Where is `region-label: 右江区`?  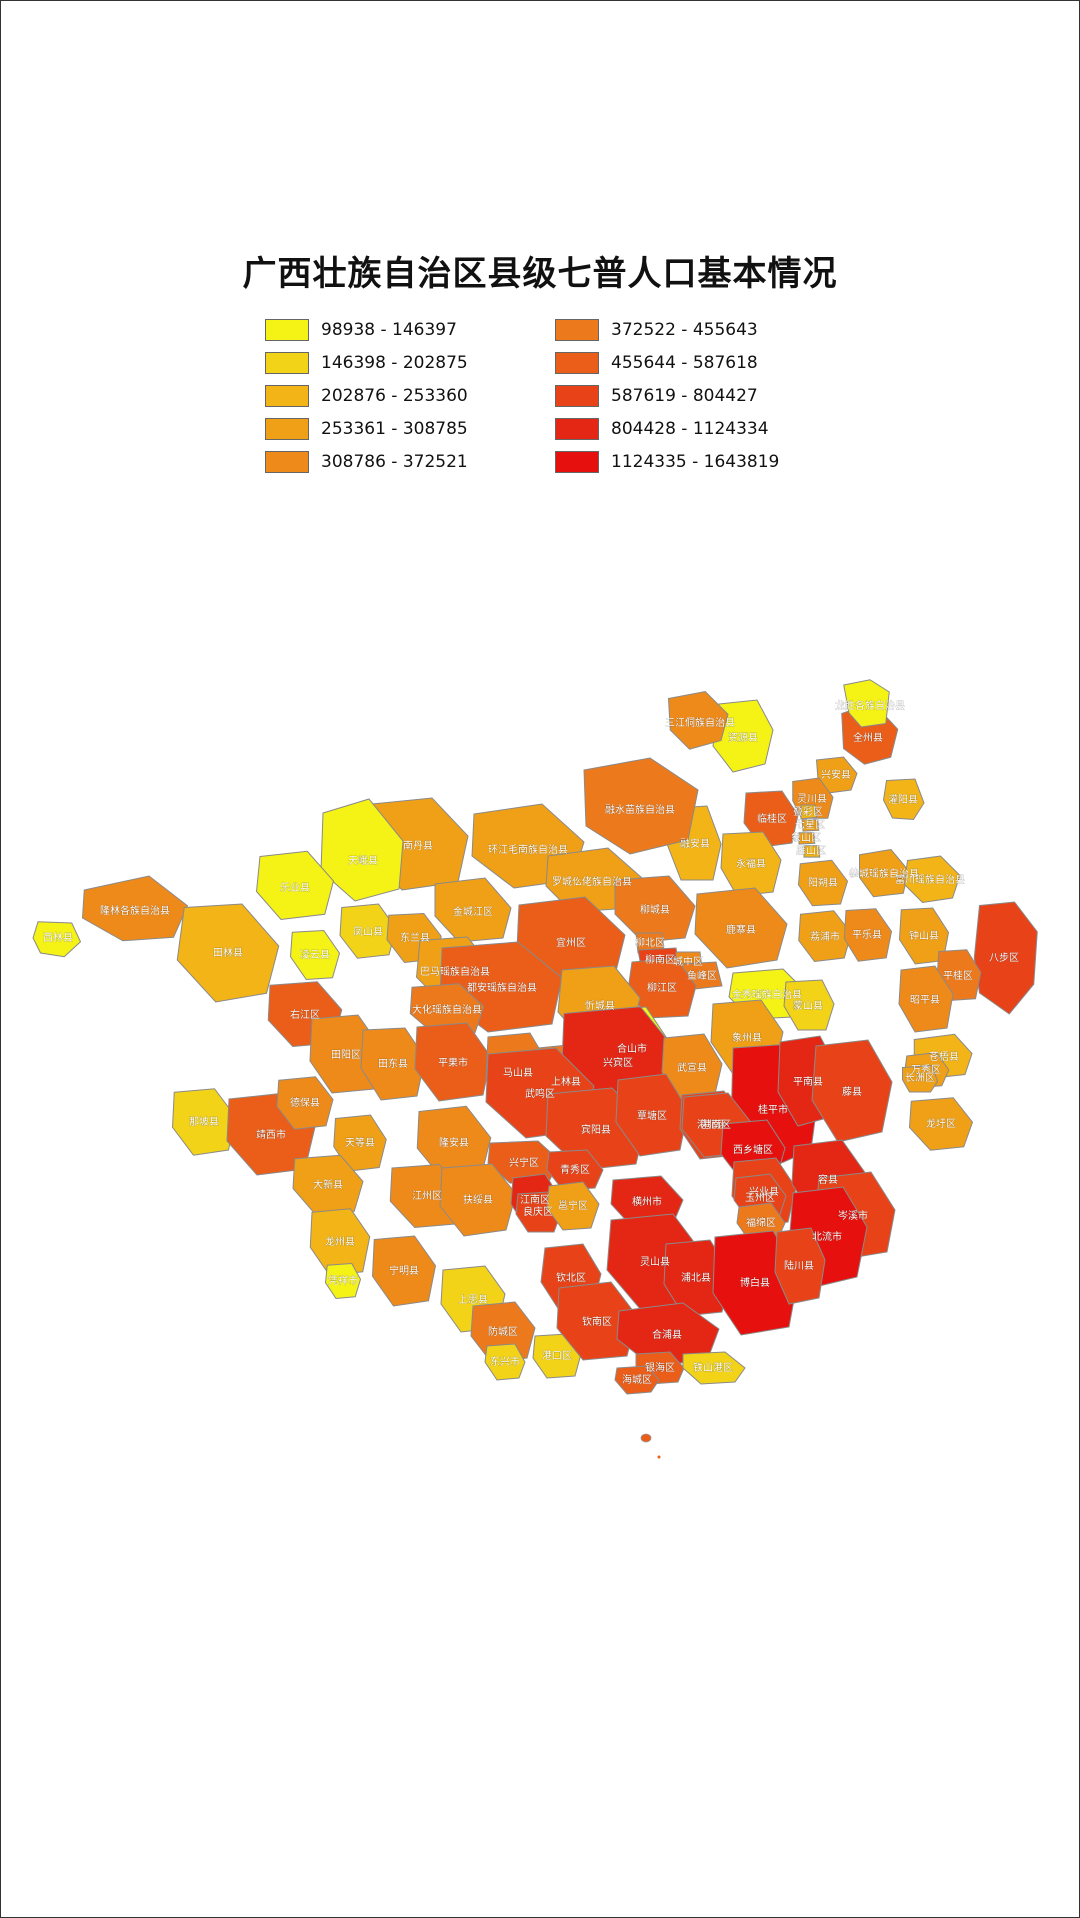 region-label: 右江区 is located at coordinates (305, 1014).